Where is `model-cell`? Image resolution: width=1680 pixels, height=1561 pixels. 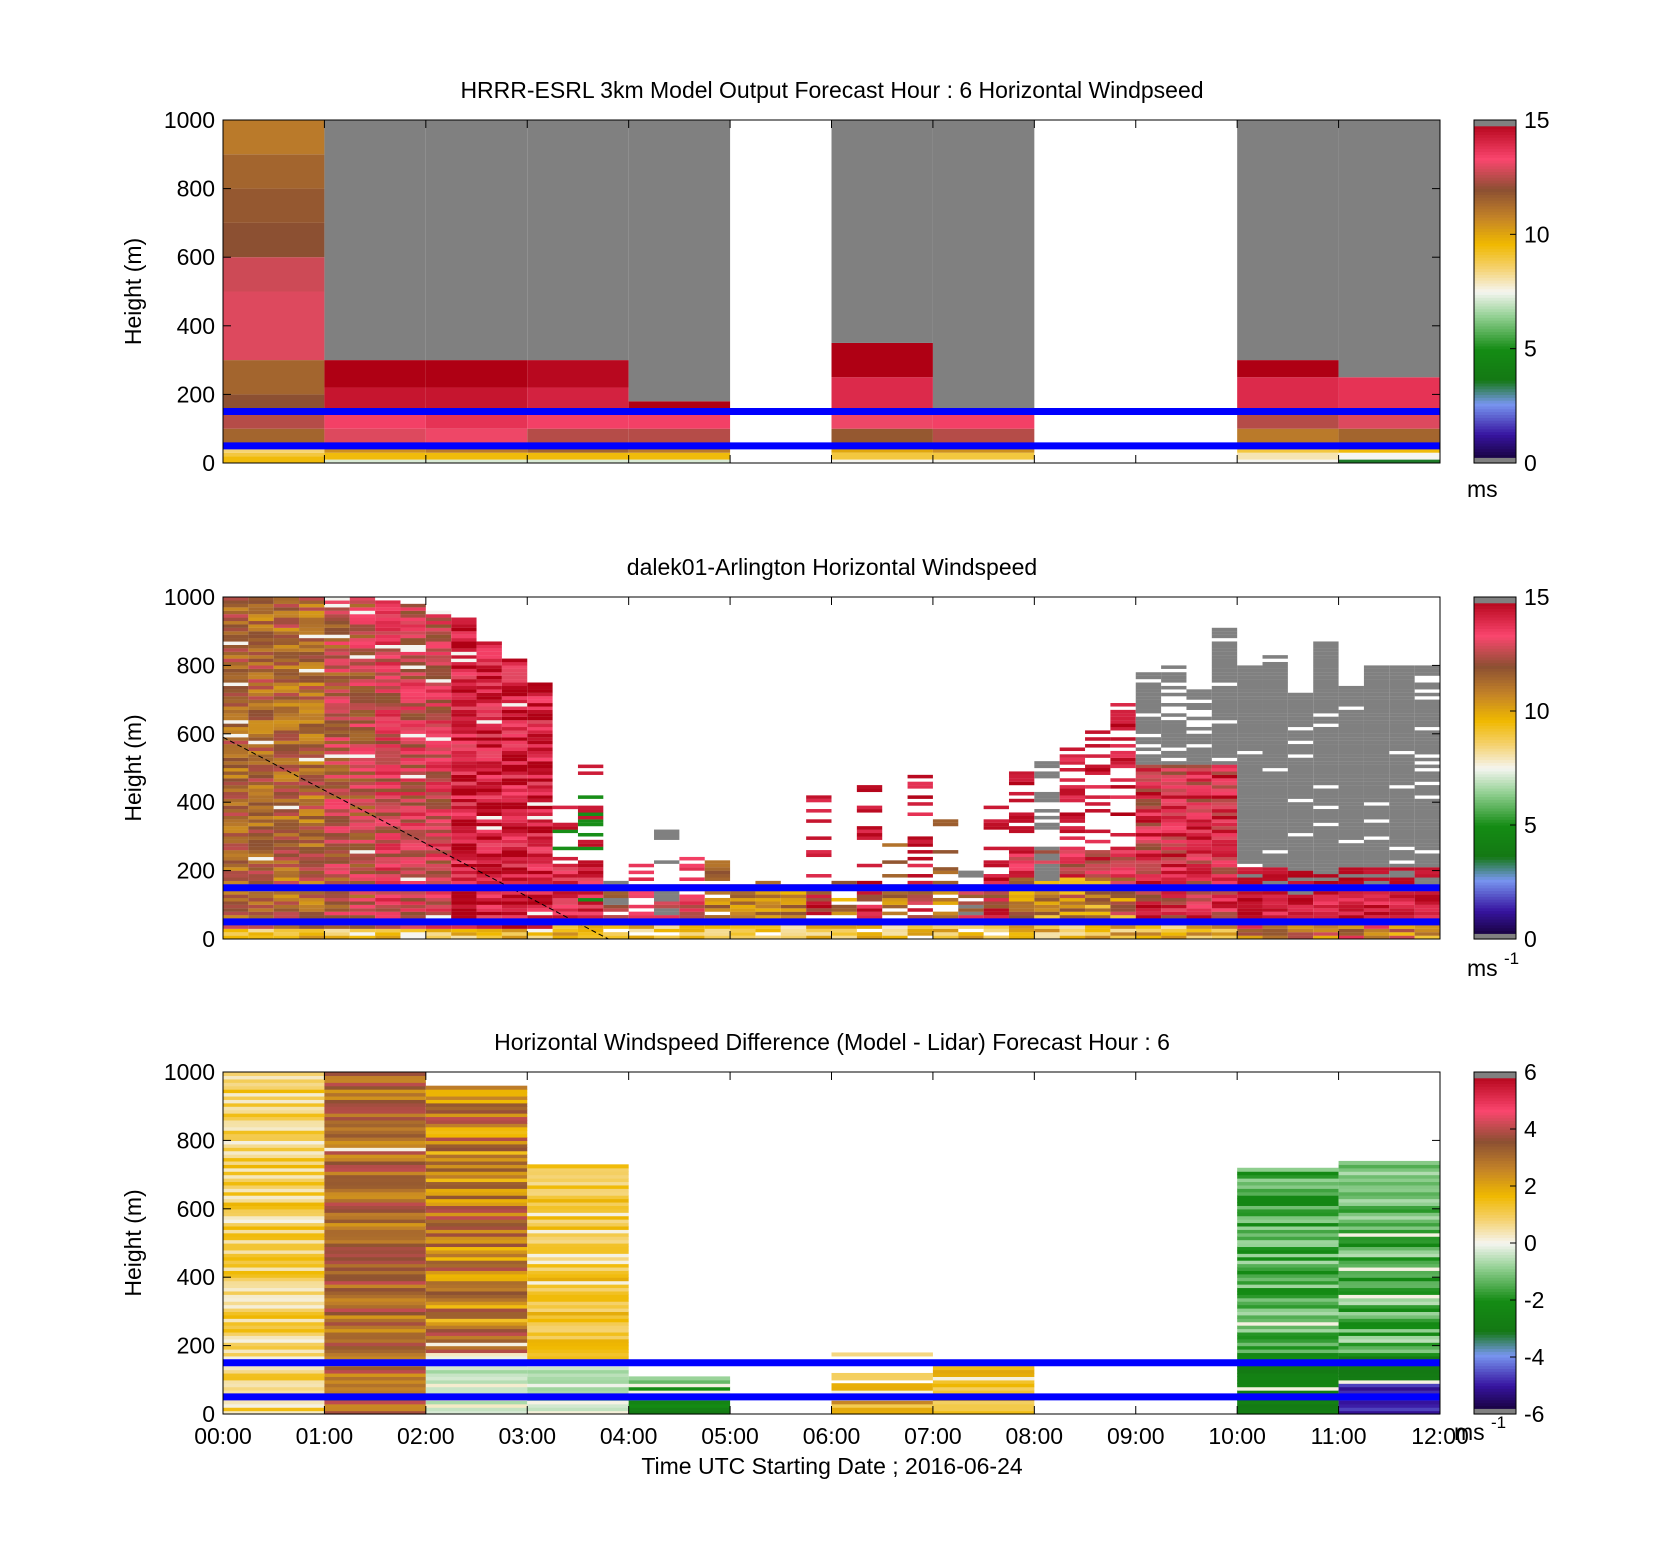
model-cell is located at coordinates (1288, 394).